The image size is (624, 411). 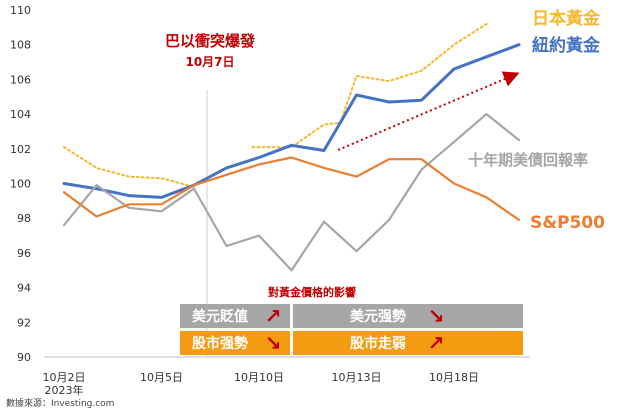 What do you see at coordinates (378, 343) in the screenshot?
I see `impact-right-label: 股市走弱` at bounding box center [378, 343].